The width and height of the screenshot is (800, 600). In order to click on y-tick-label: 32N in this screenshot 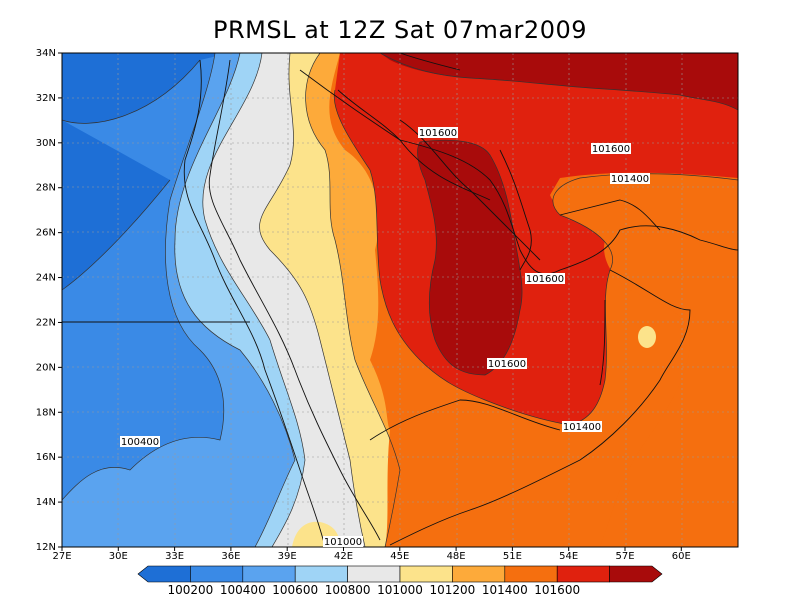, I will do `click(46, 98)`.